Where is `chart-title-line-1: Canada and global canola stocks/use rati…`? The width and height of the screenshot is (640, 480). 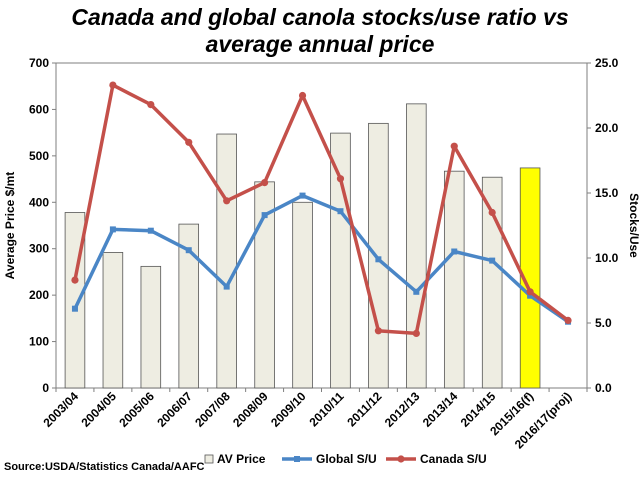
chart-title-line-1: Canada and global canola stocks/use rati… is located at coordinates (320, 17).